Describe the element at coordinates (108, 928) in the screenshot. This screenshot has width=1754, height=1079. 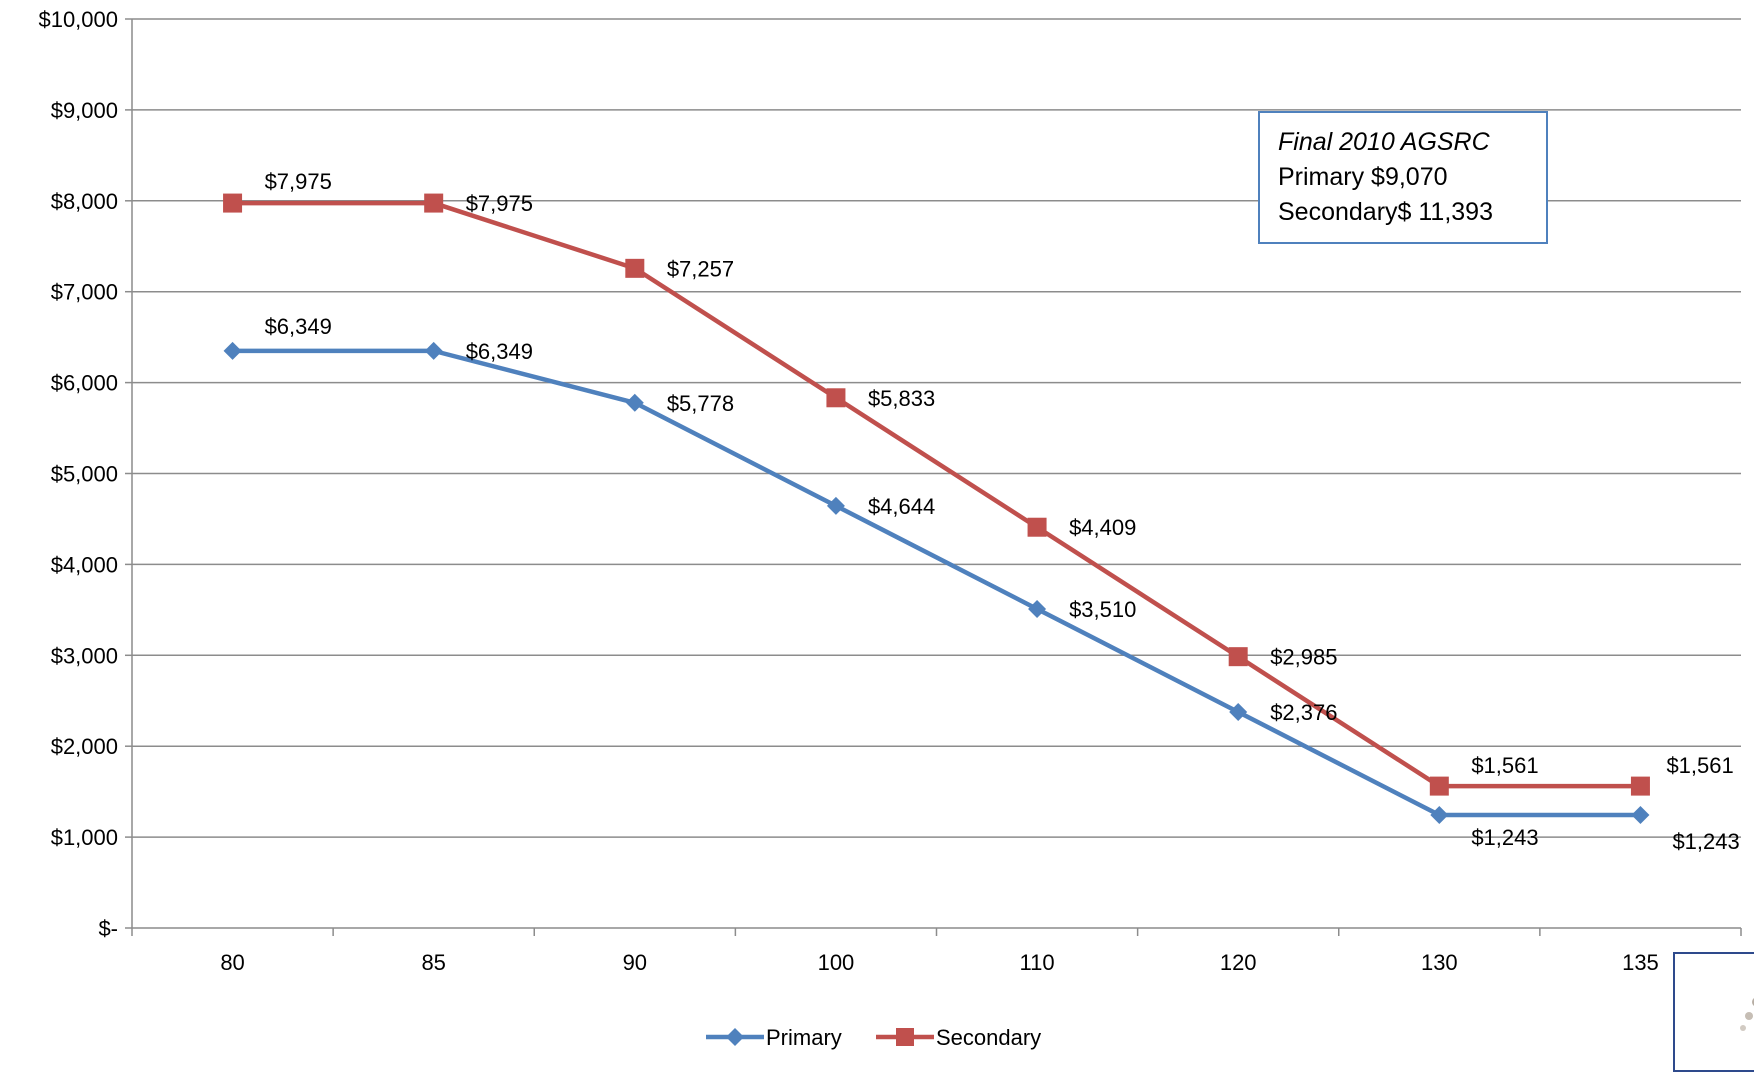
I see `y-tick-label: $-` at that location.